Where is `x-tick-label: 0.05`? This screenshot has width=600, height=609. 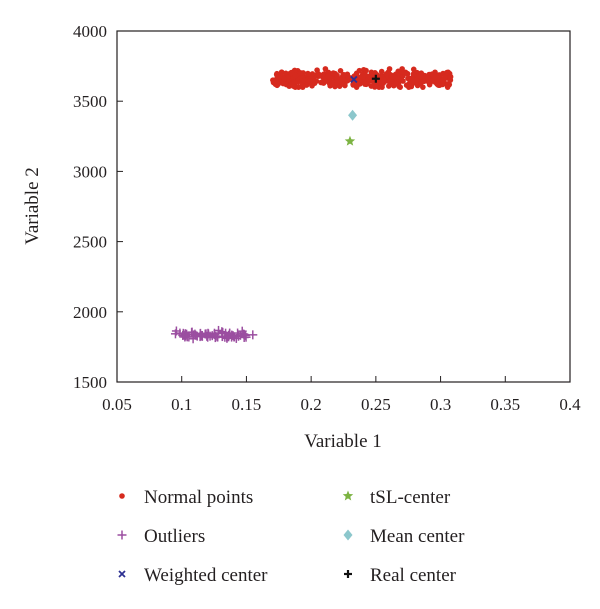 x-tick-label: 0.05 is located at coordinates (117, 404).